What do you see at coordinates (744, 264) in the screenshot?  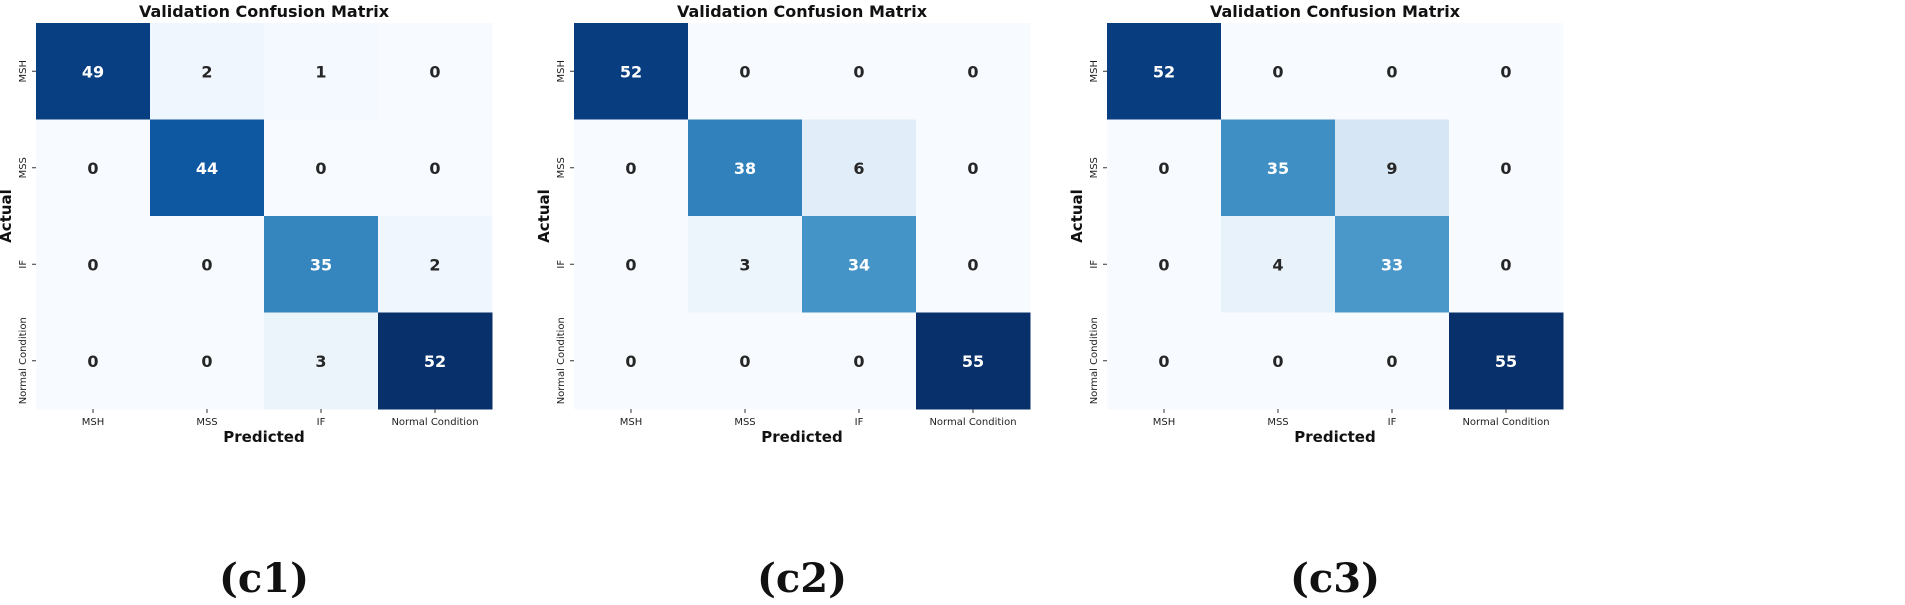 I see `cell-value-label: 3` at bounding box center [744, 264].